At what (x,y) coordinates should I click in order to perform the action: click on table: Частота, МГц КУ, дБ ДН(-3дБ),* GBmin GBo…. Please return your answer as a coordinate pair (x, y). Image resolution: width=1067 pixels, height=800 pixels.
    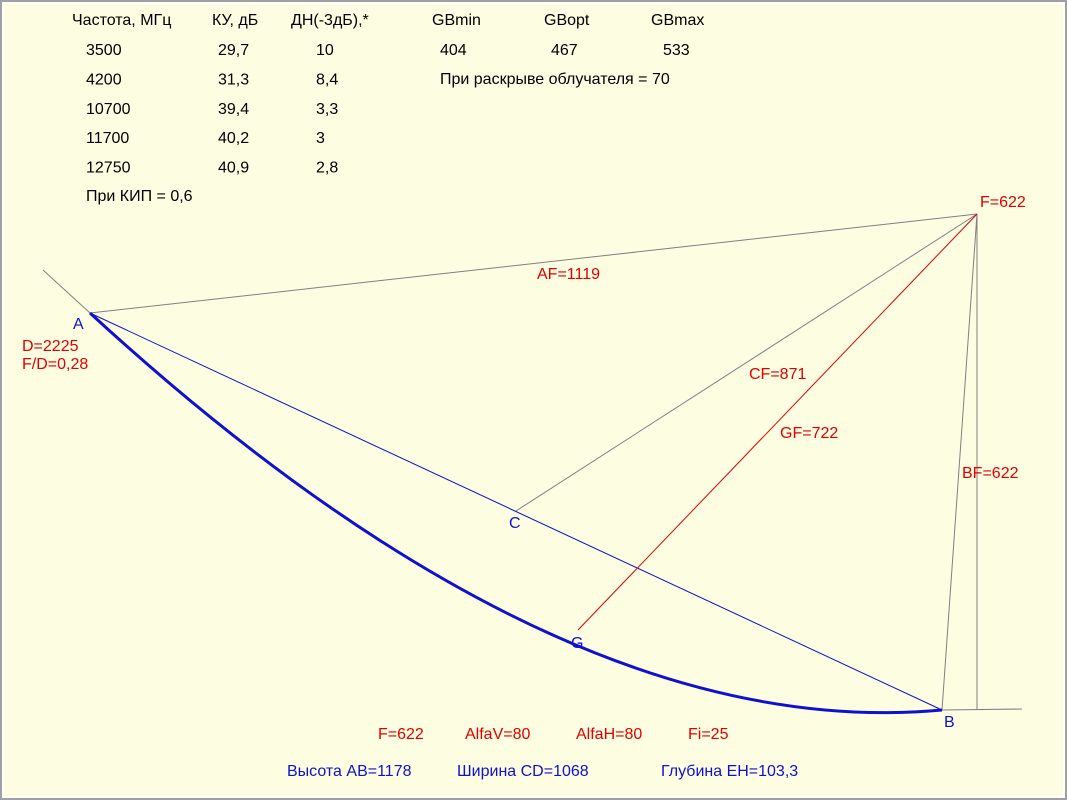
    Looking at the image, I should click on (388, 108).